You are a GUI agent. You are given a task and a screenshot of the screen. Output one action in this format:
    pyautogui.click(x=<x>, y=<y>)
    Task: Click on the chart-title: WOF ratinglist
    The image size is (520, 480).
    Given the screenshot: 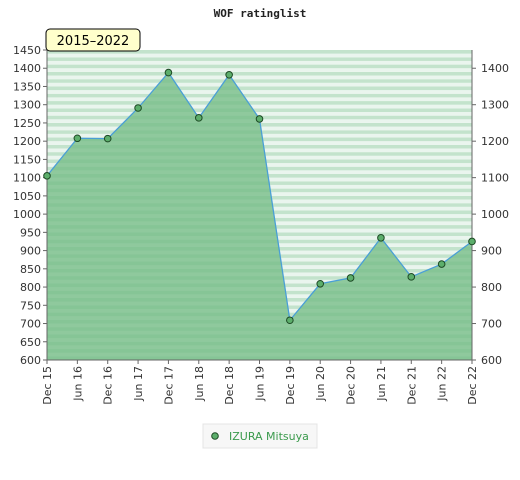 What is the action you would take?
    pyautogui.click(x=260, y=13)
    